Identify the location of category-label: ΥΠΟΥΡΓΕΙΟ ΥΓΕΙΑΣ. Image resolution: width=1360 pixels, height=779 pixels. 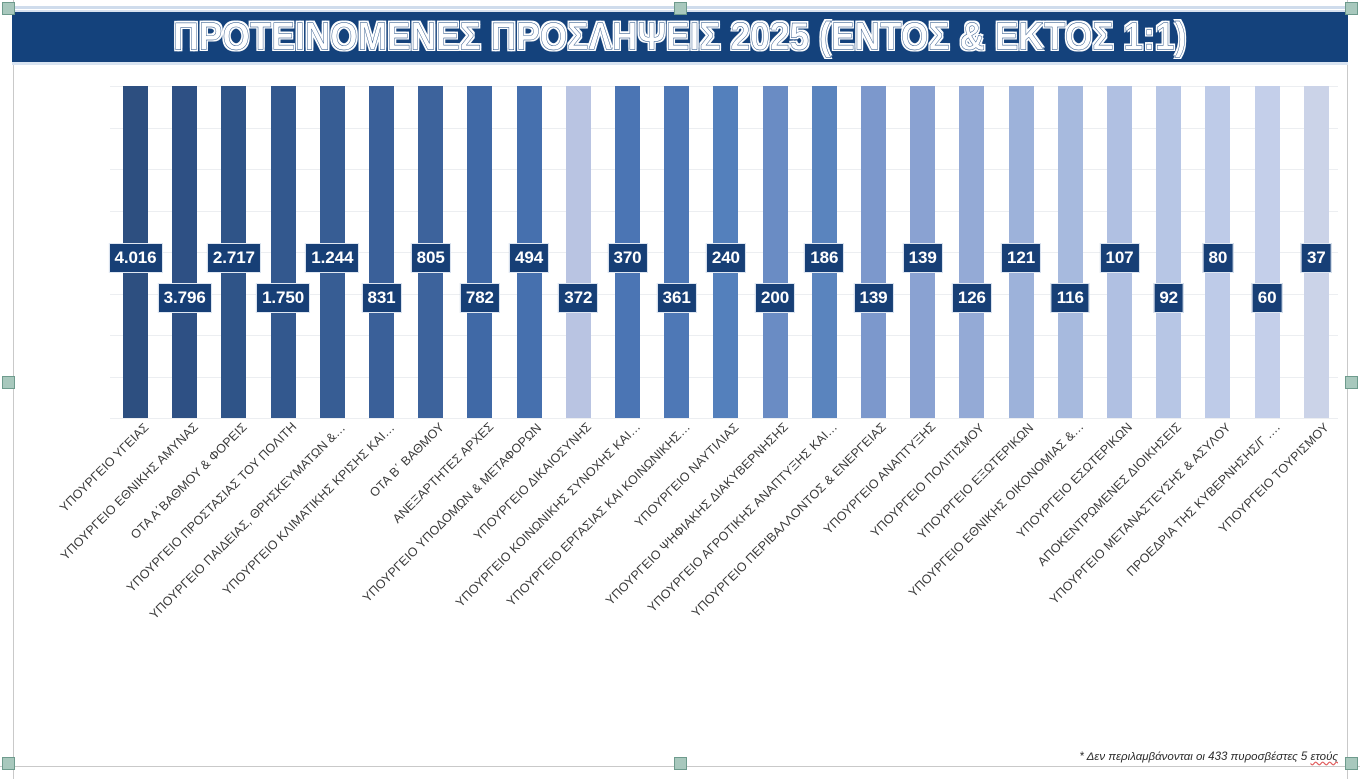
(104, 467).